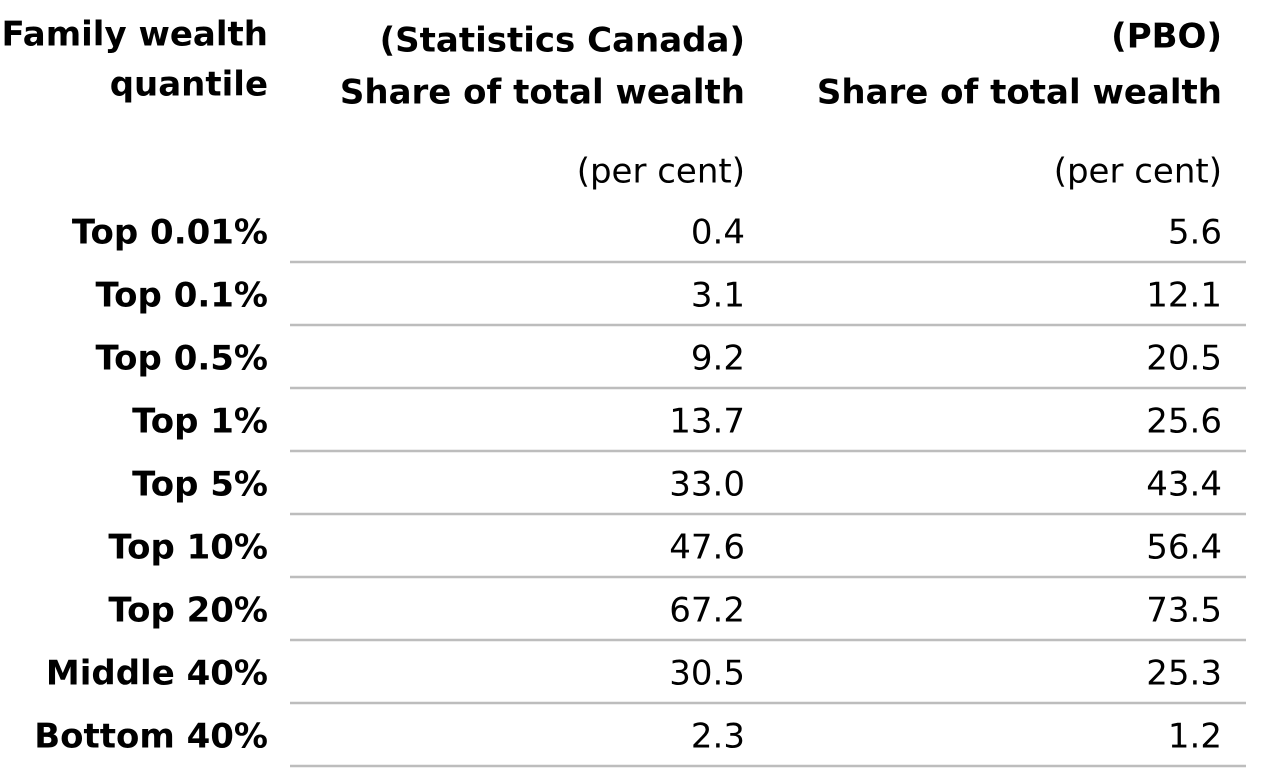 The image size is (1280, 784). I want to click on column-header: quantile, so click(189, 85).